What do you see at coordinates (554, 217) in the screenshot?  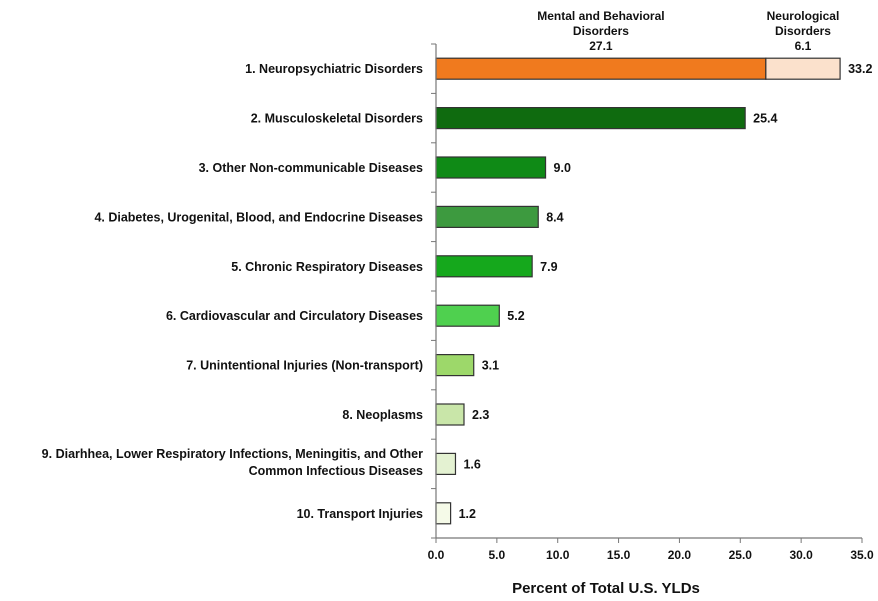 I see `value-label-4: 8.4` at bounding box center [554, 217].